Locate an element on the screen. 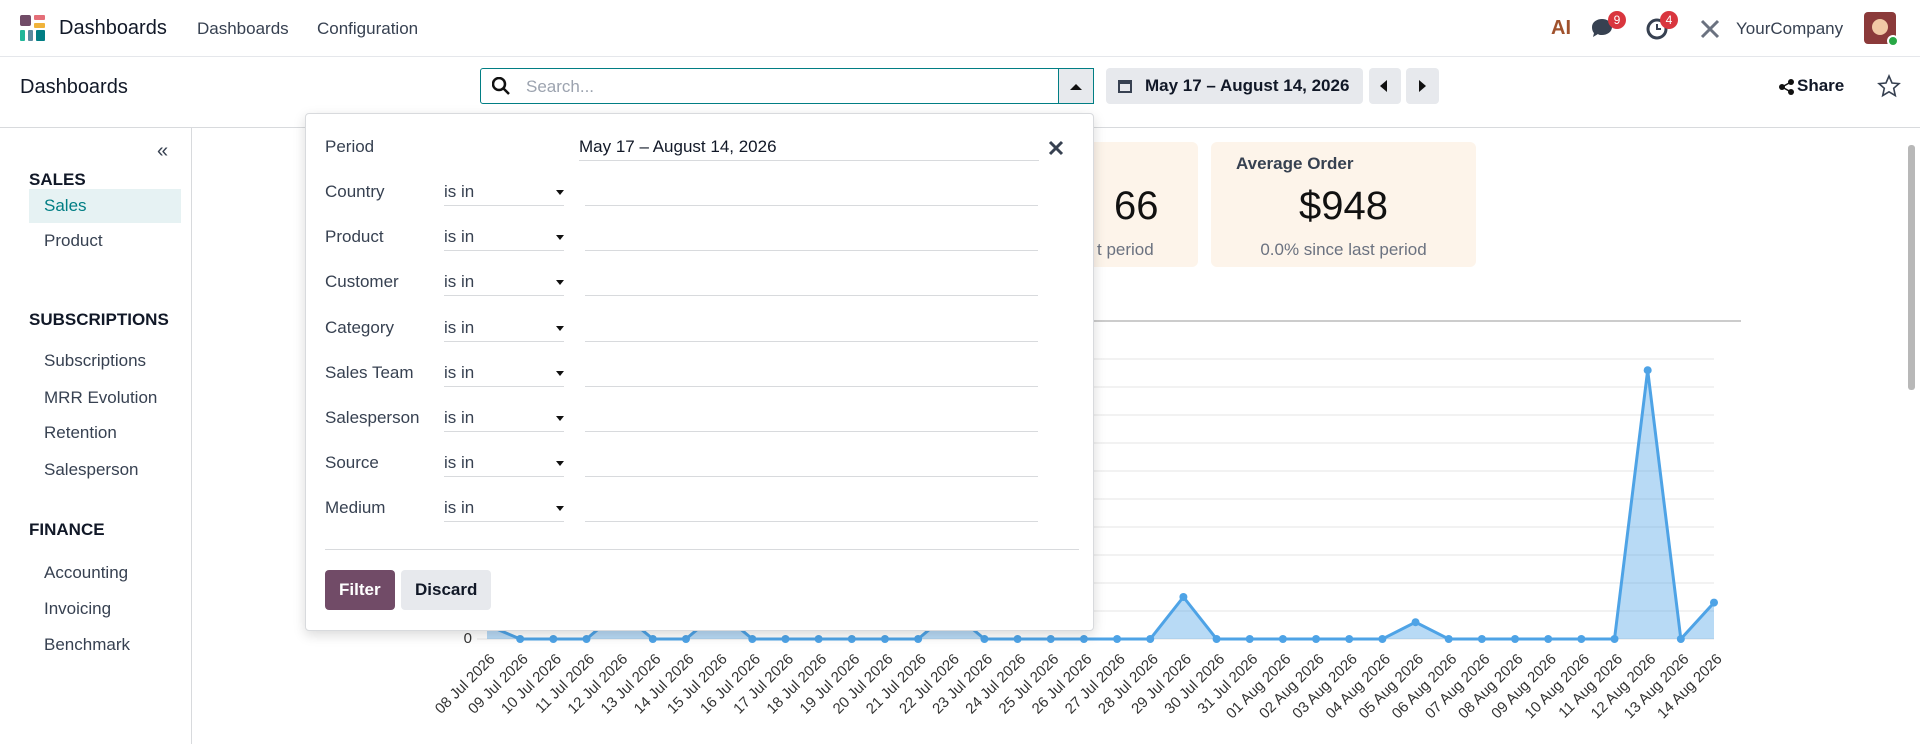 This screenshot has height=744, width=1920. activity-badge: 4 is located at coordinates (1669, 20).